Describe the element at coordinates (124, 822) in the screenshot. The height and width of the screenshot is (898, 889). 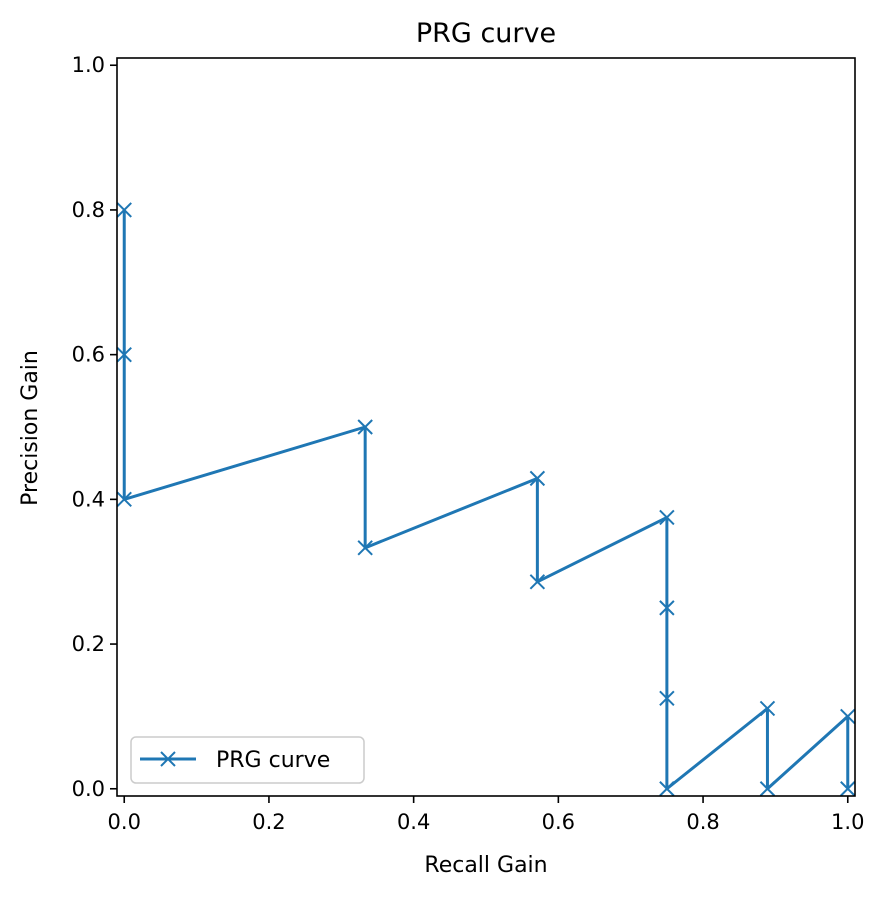
I see `x-tick-label: 0.0` at that location.